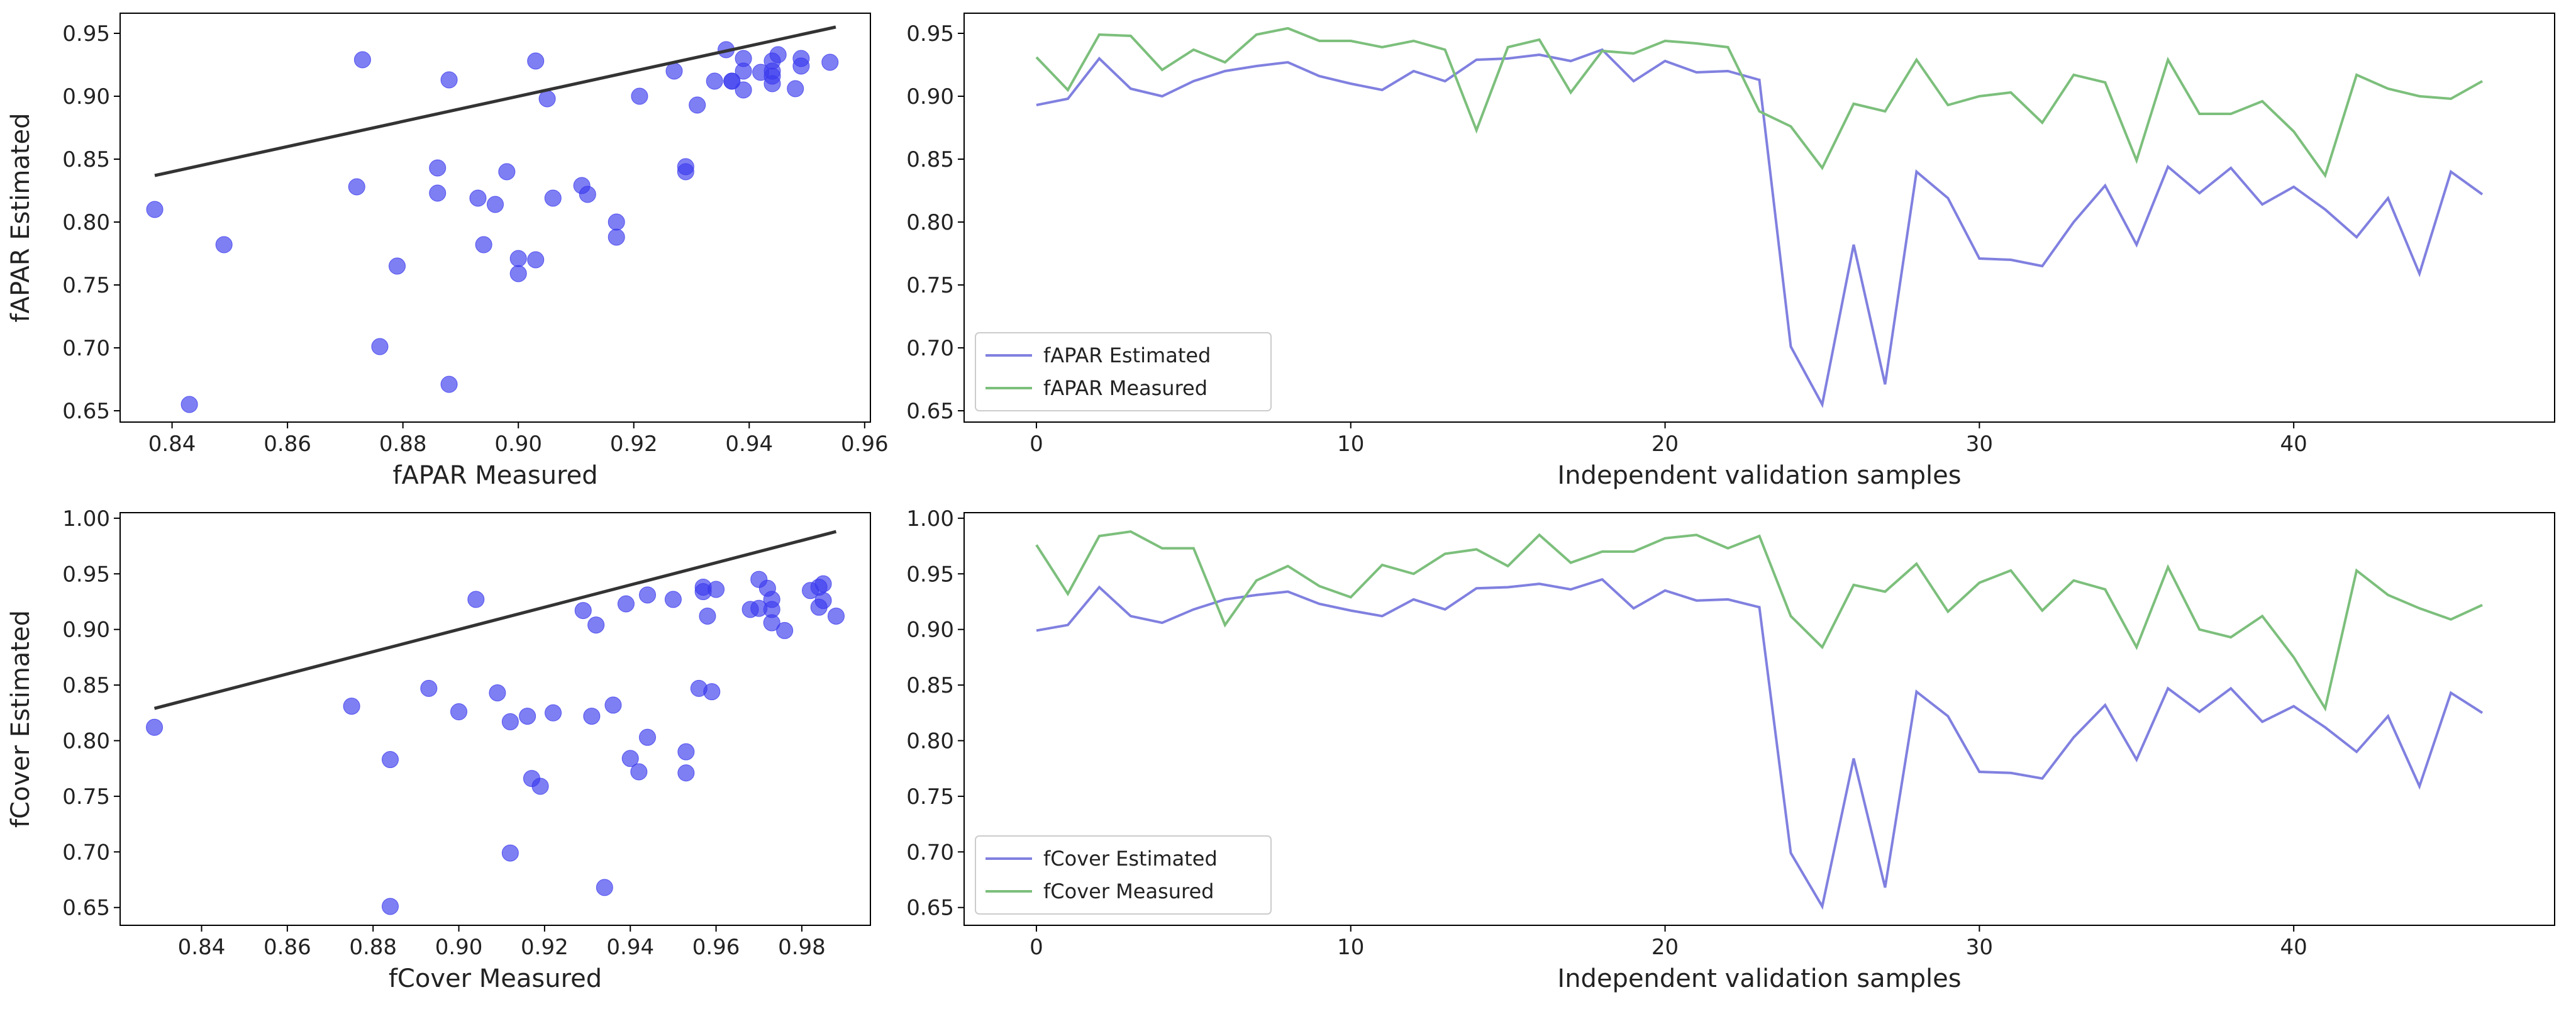 This screenshot has height=1014, width=2576. Describe the element at coordinates (1127, 355) in the screenshot. I see `legend-label: fAPAR Estimated` at that location.